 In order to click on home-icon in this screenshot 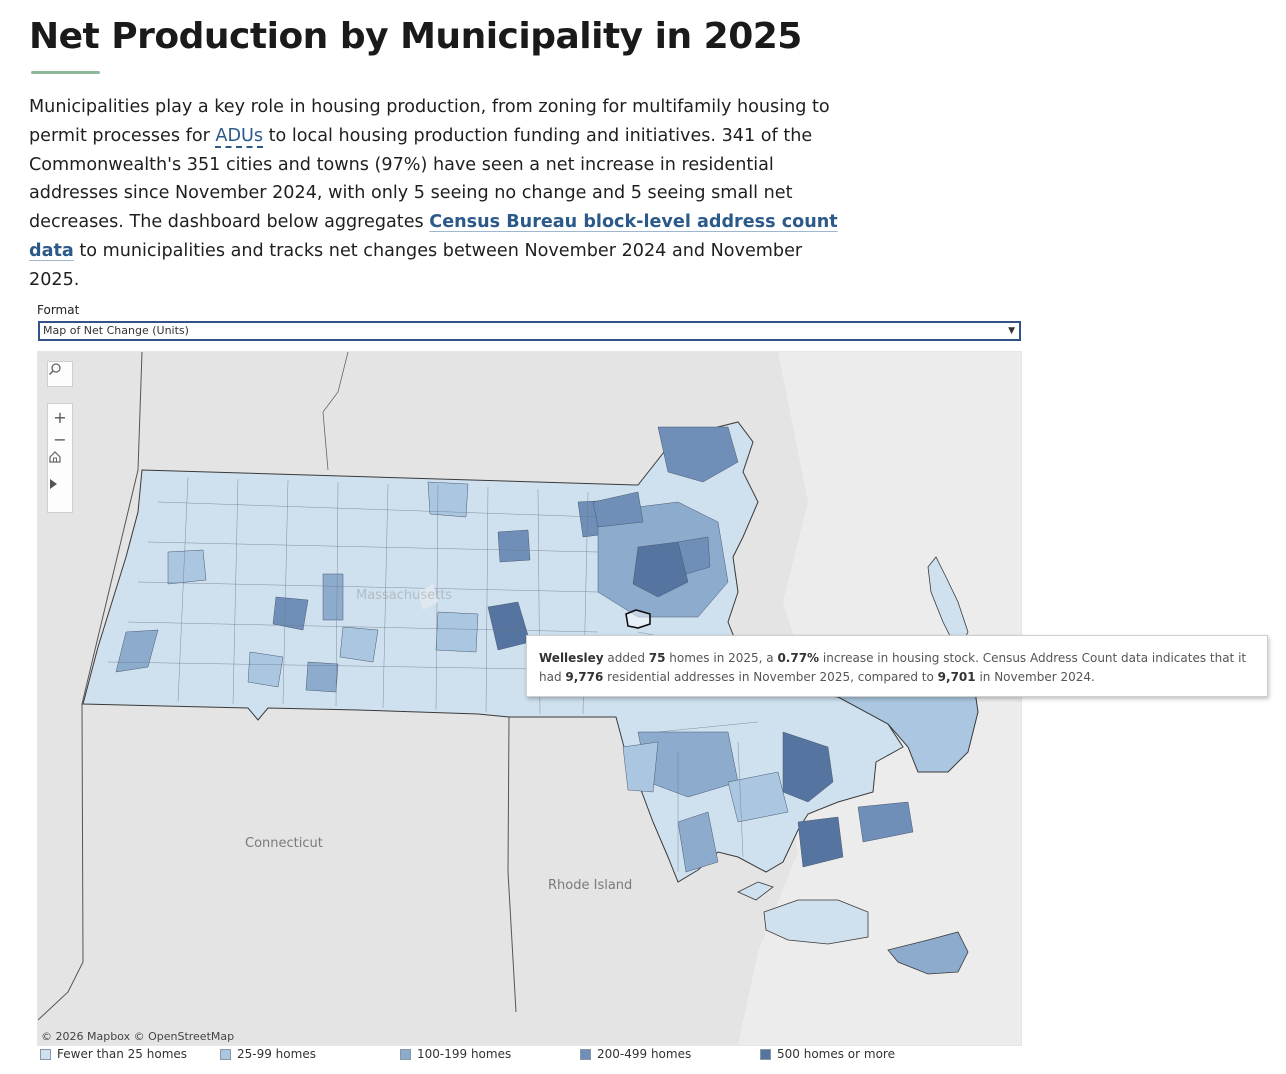, I will do `click(60, 461)`.